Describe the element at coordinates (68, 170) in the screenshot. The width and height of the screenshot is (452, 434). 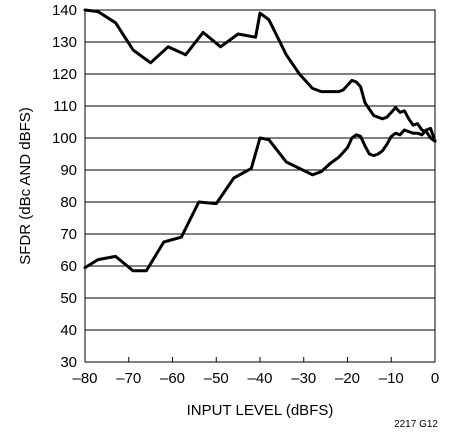
I see `y-tick-label: 90` at that location.